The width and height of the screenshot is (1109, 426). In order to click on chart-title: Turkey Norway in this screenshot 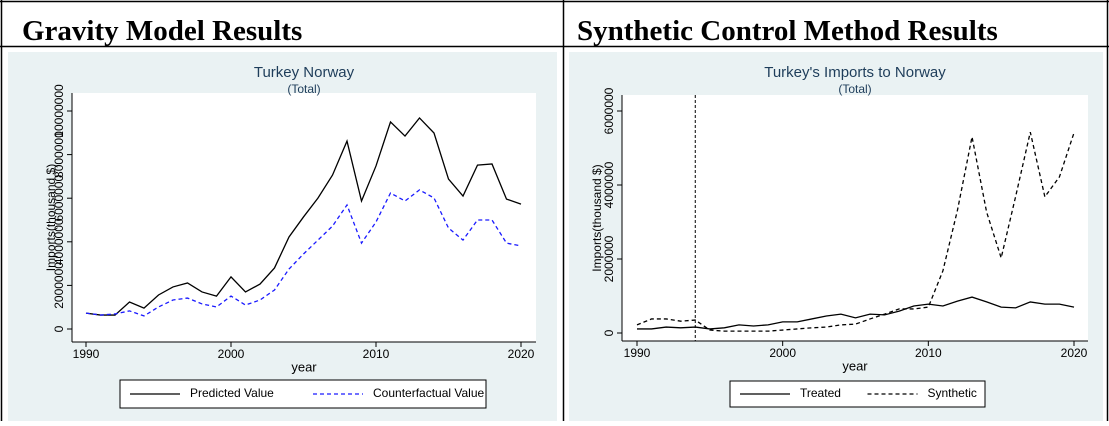, I will do `click(304, 72)`.